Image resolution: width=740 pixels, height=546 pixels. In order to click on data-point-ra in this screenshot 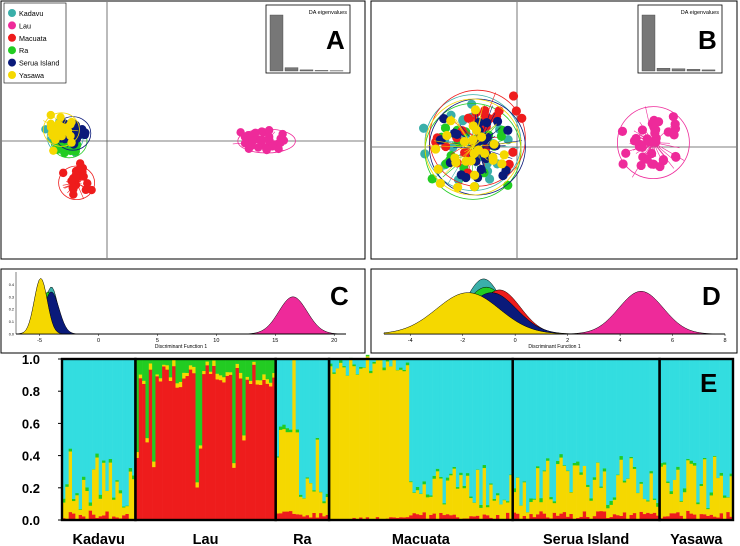, I will do `click(501, 136)`.